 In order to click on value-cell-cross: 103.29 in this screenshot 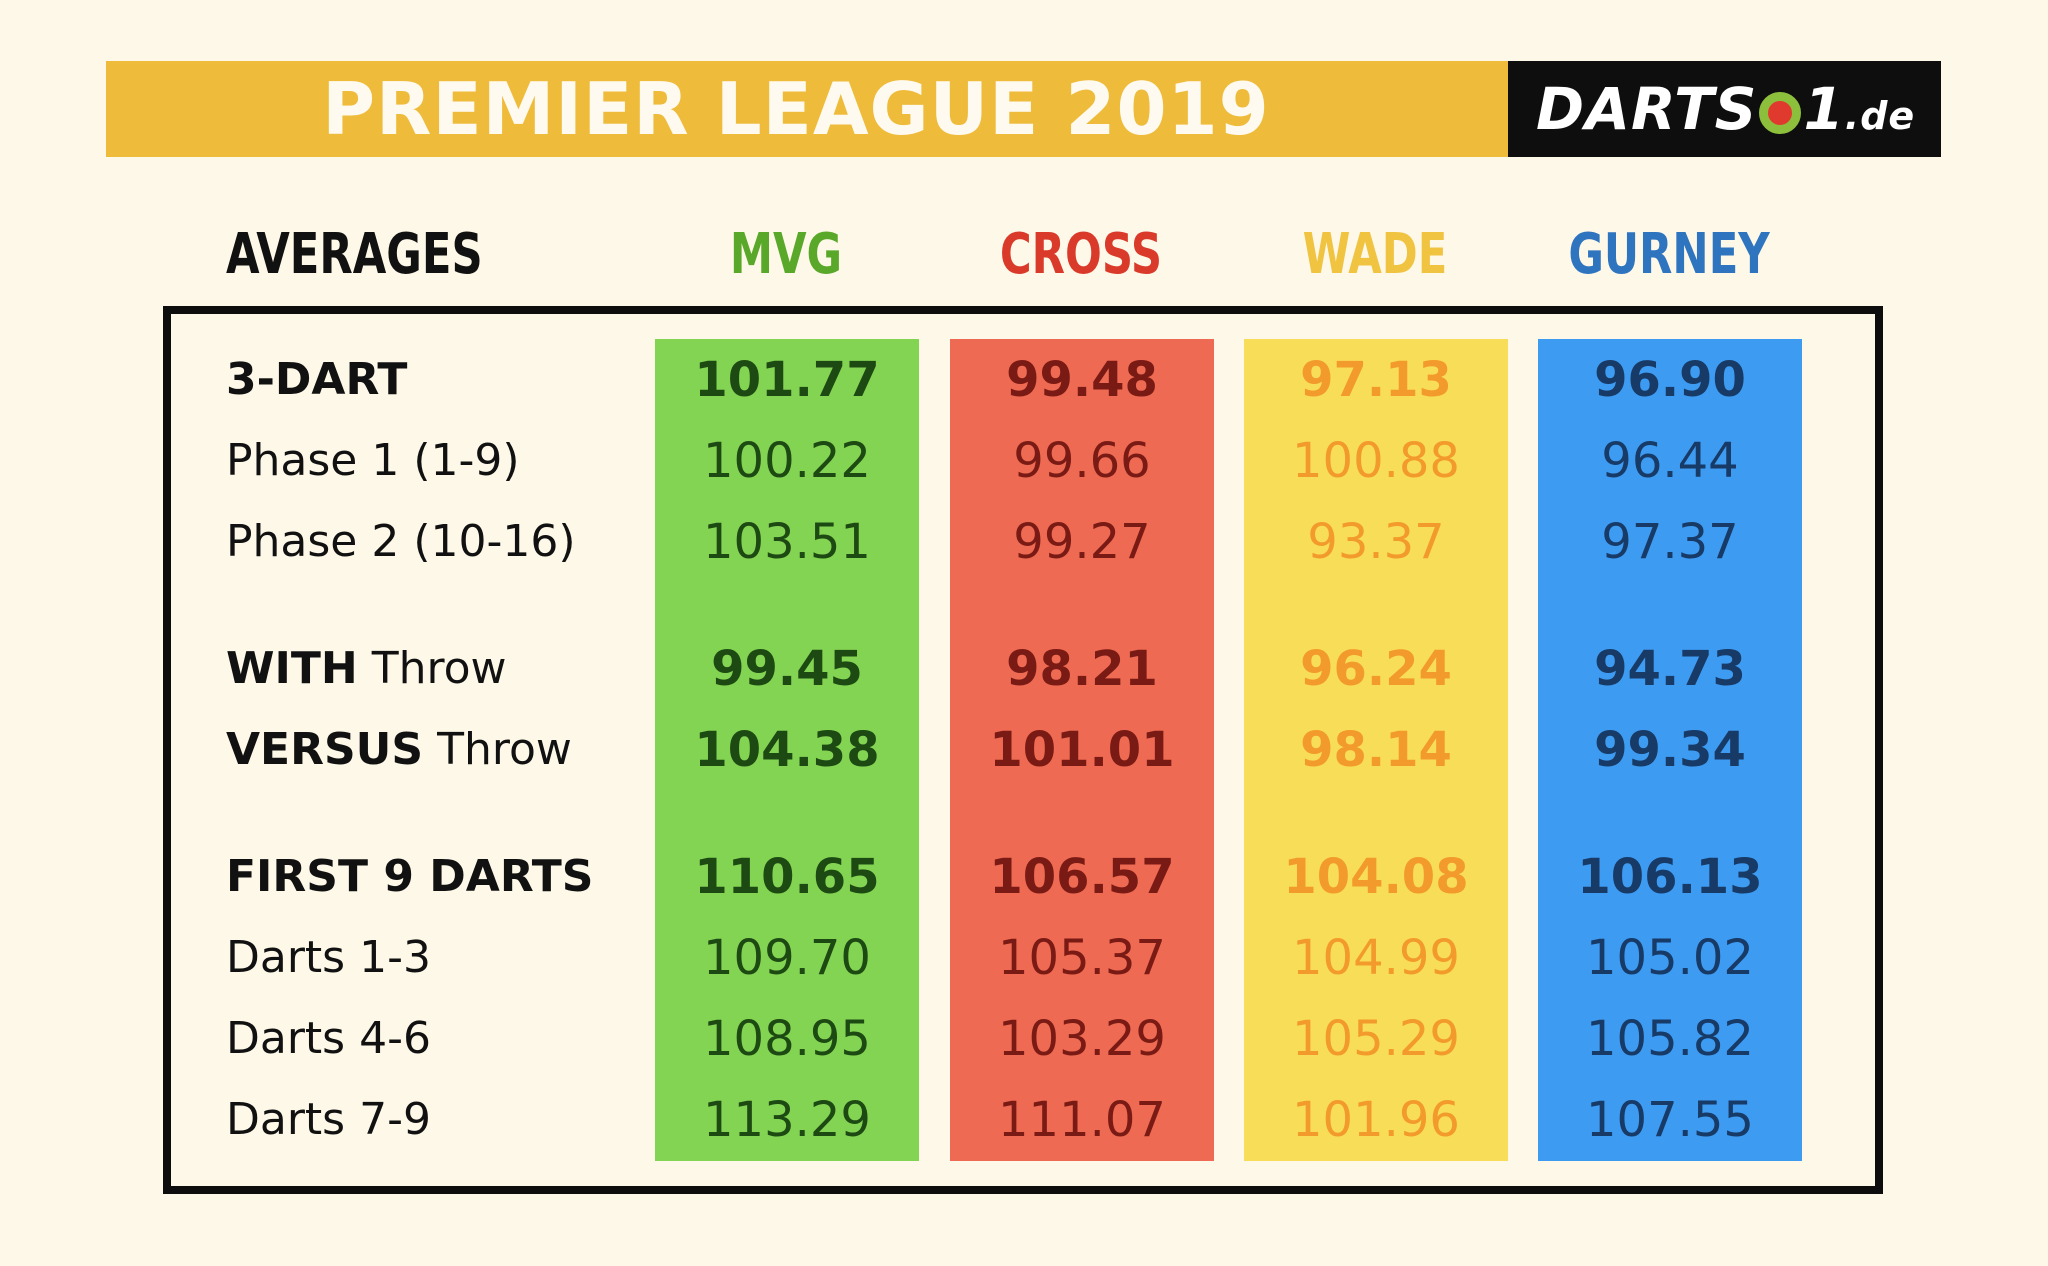, I will do `click(1082, 1039)`.